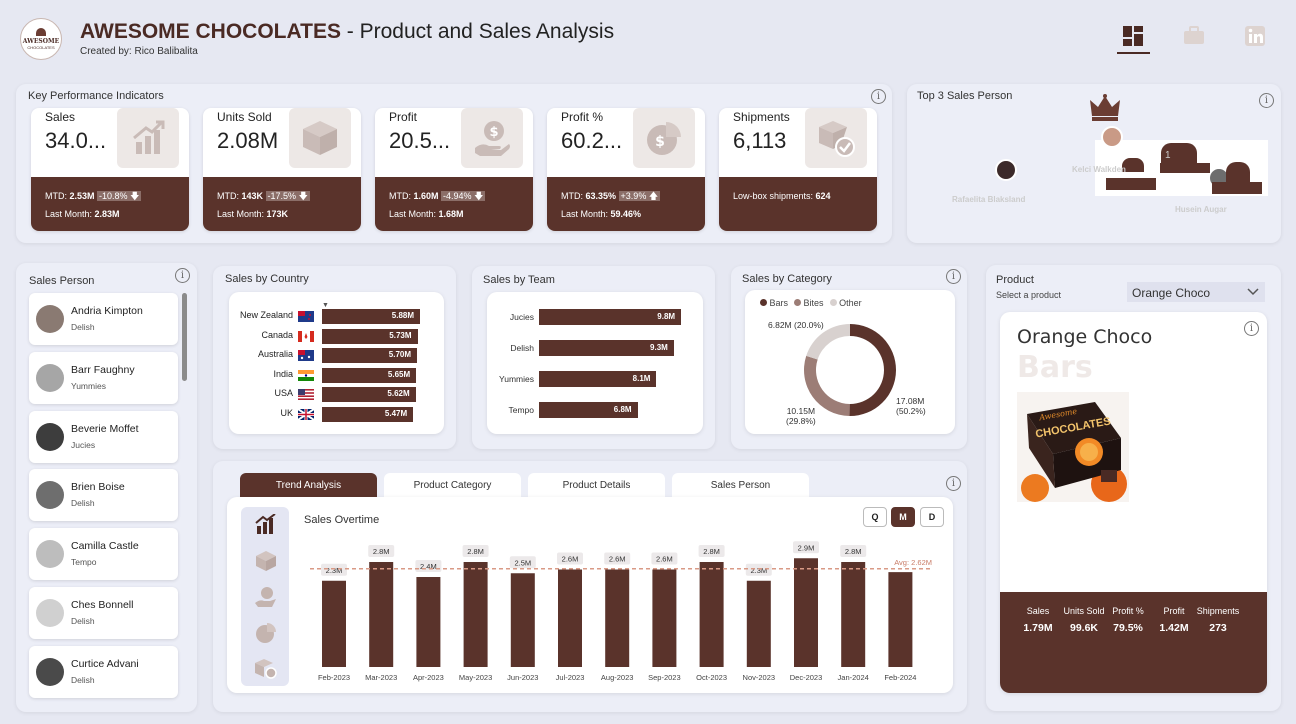 The height and width of the screenshot is (724, 1296). What do you see at coordinates (103, 613) in the screenshot?
I see `salesperson-card: Ches Bonnell Delish` at bounding box center [103, 613].